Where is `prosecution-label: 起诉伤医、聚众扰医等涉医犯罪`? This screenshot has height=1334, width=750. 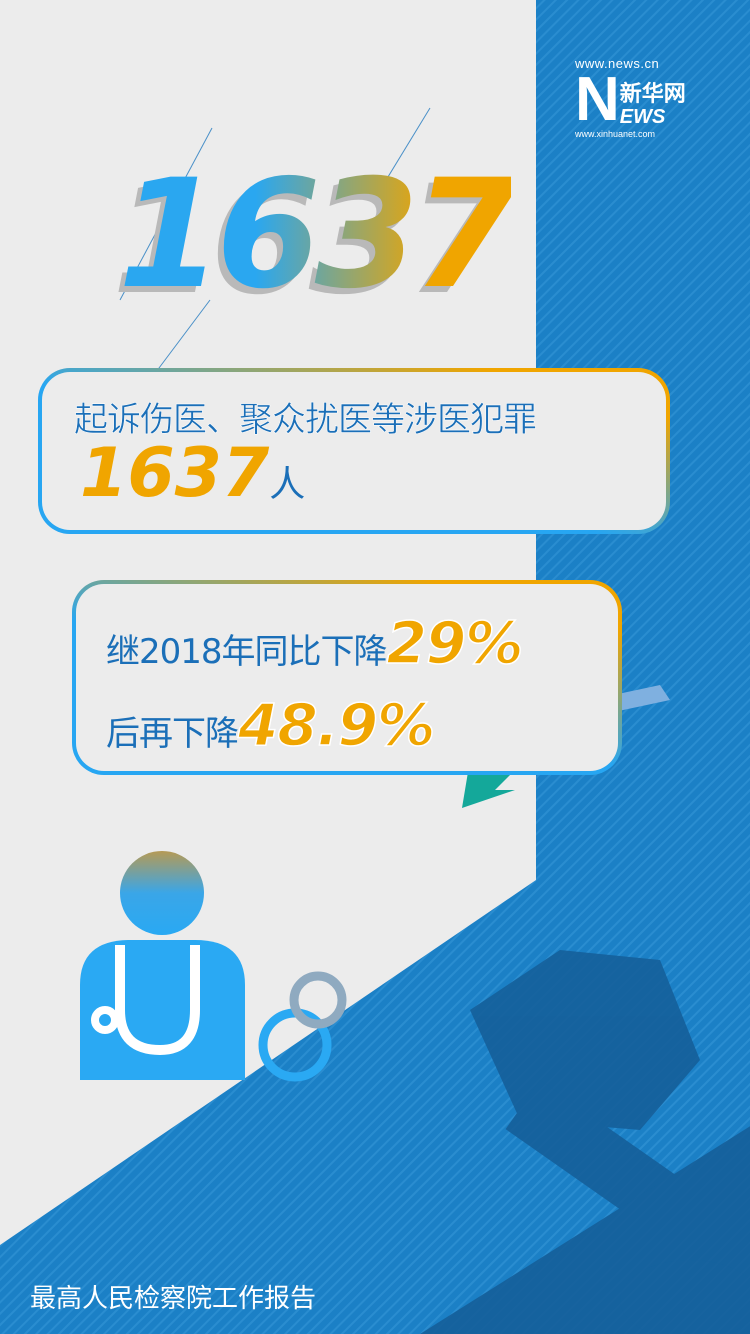 prosecution-label: 起诉伤医、聚众扰医等涉医犯罪 is located at coordinates (306, 420).